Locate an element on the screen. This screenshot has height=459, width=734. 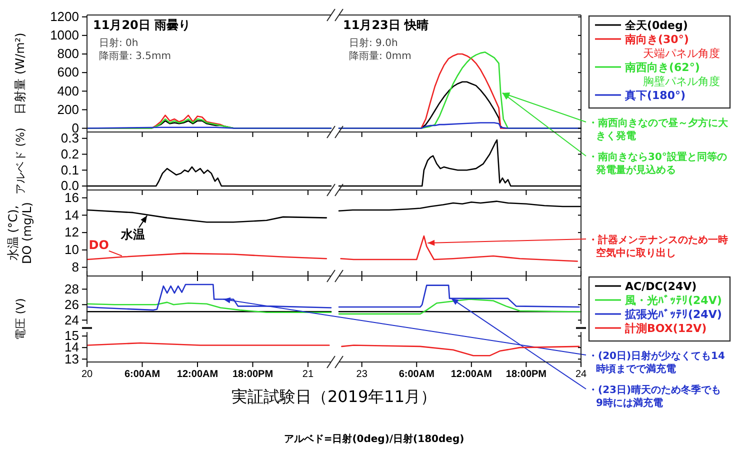
y-axis-title: 水温 (°C), DO (mg/L) is located at coordinates (20, 233).